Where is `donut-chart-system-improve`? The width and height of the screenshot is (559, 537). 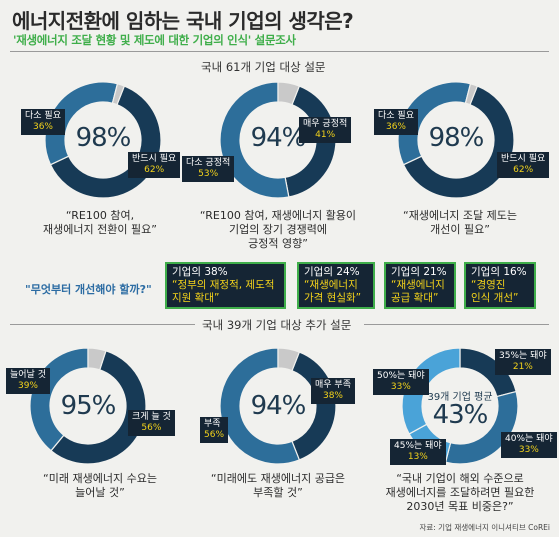
donut-chart-system-improve is located at coordinates (456, 140).